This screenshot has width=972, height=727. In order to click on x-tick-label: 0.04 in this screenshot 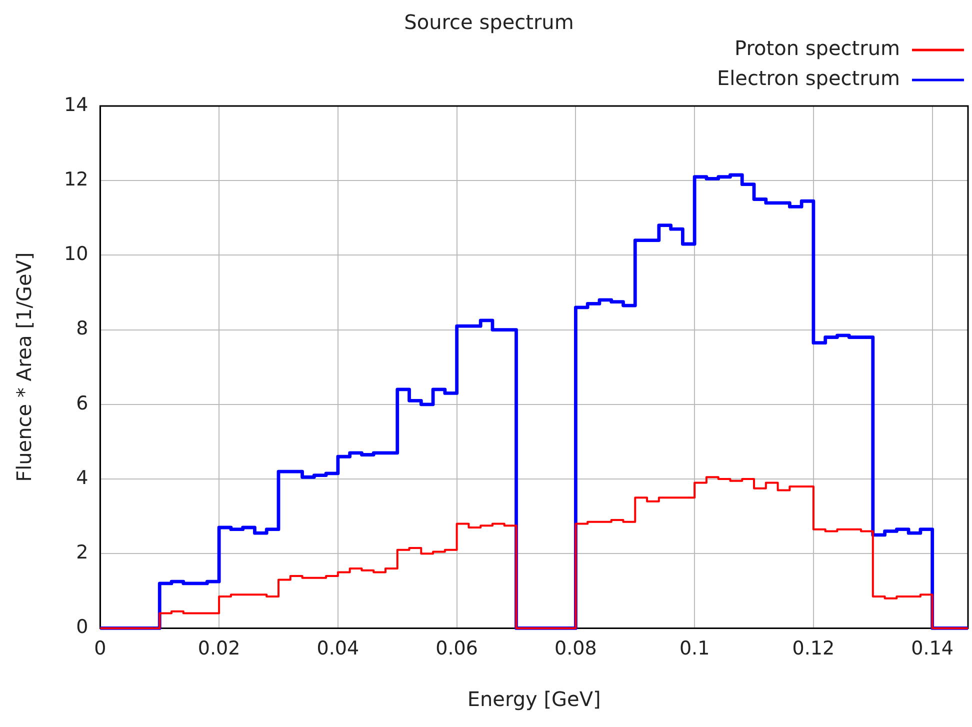, I will do `click(338, 649)`.